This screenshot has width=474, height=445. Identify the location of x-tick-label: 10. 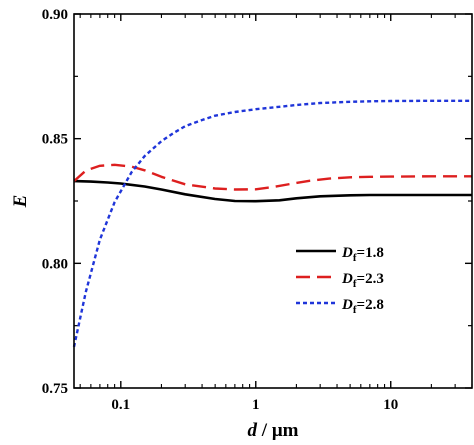
(390, 405).